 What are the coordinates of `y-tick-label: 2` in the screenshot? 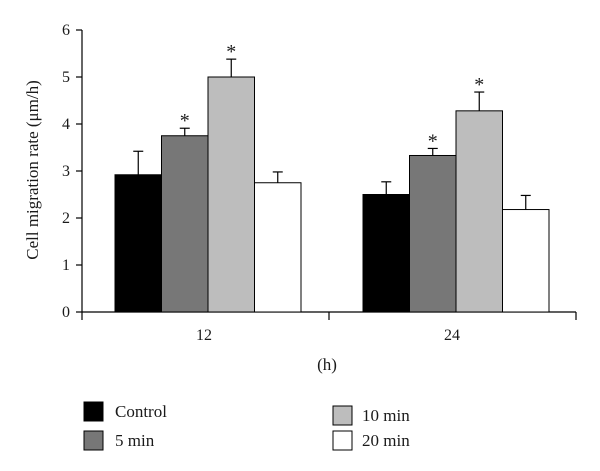 It's located at (66, 218).